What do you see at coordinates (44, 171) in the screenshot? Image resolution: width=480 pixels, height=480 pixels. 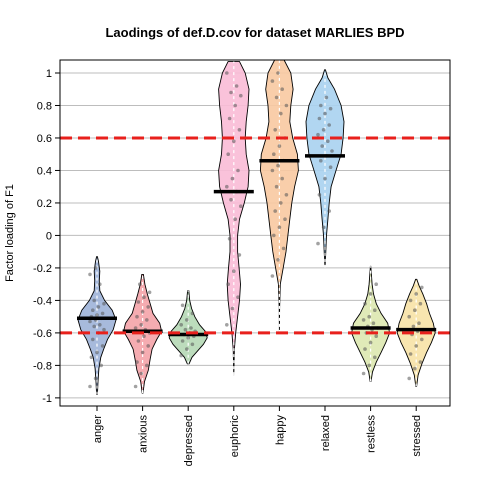 I see `y-tick-label: 0.4` at bounding box center [44, 171].